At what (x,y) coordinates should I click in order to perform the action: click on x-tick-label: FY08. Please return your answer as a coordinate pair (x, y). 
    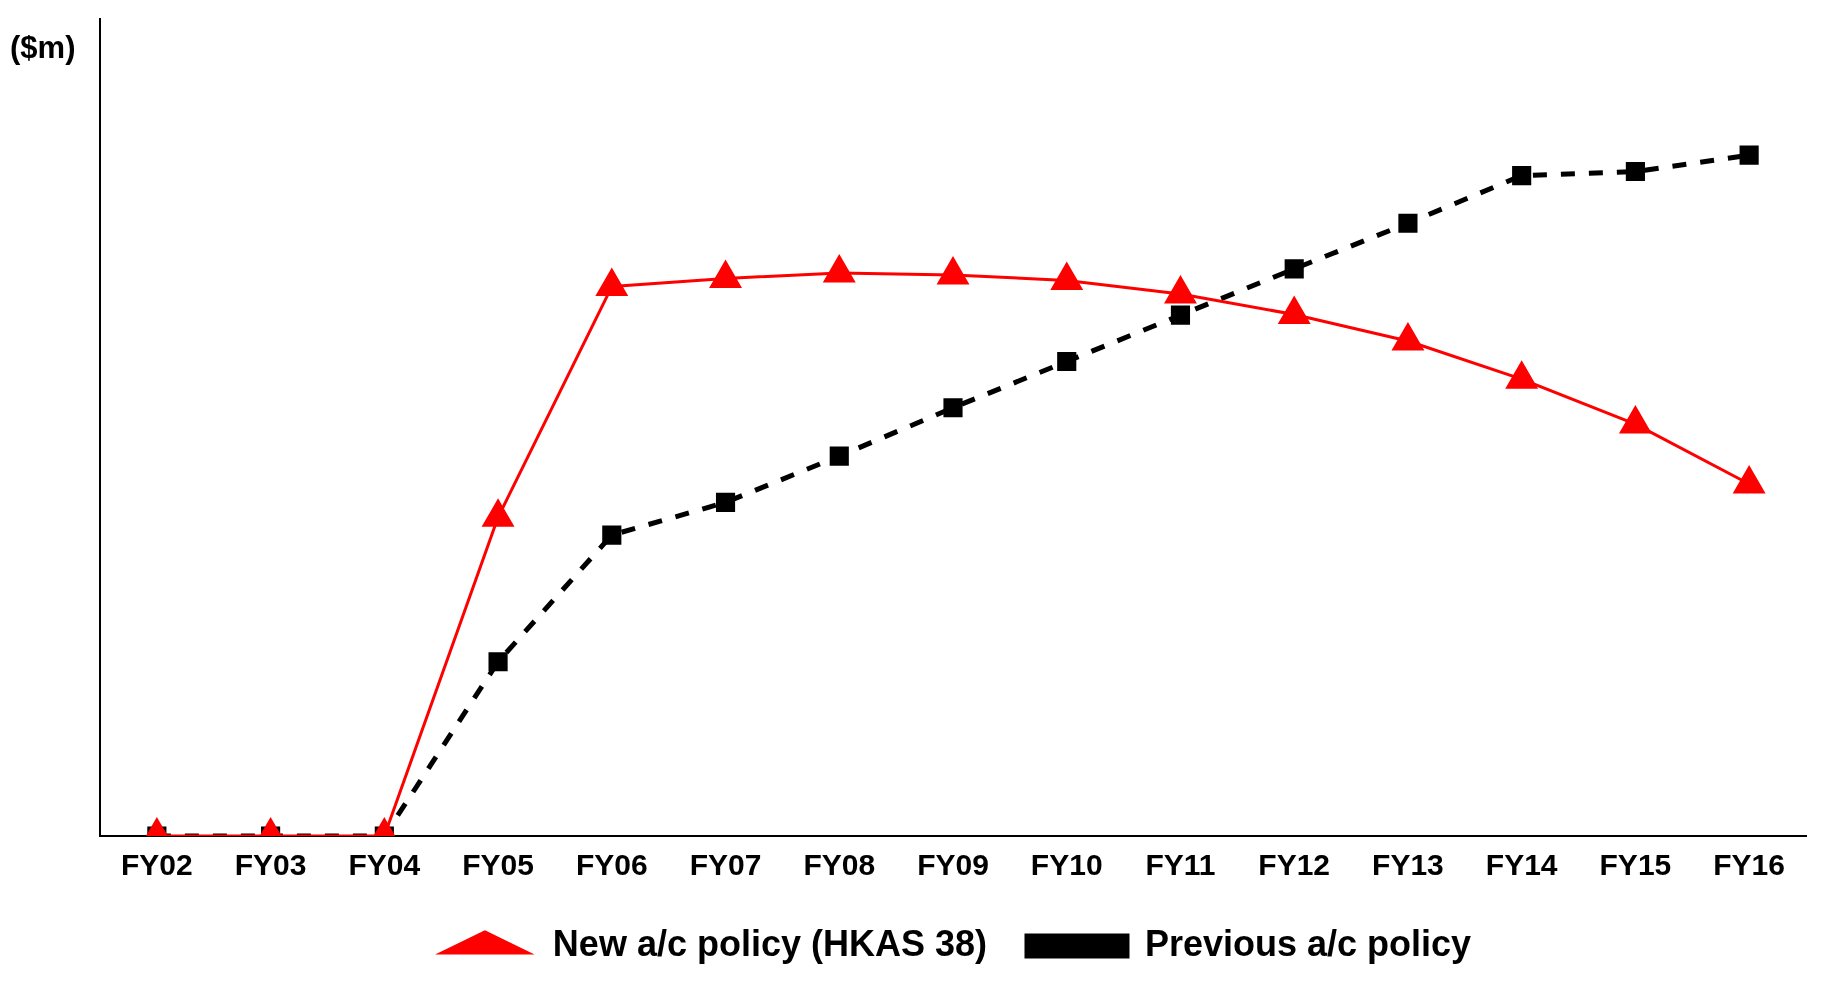
    Looking at the image, I should click on (839, 865).